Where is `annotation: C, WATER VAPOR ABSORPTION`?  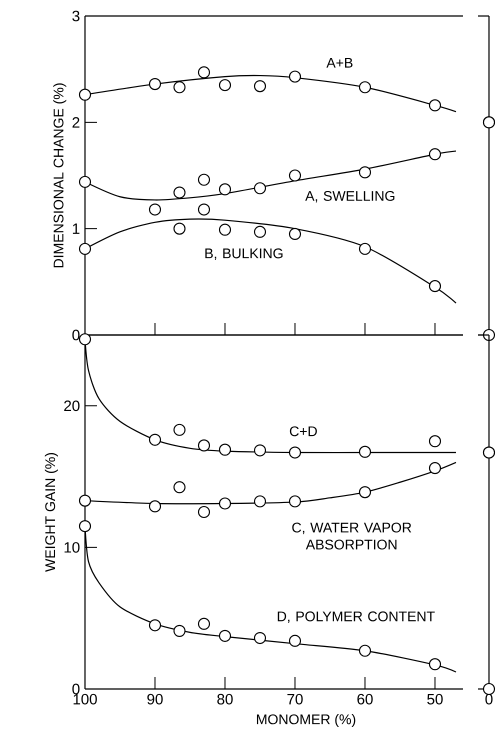
annotation: C, WATER VAPOR ABSORPTION is located at coordinates (352, 536).